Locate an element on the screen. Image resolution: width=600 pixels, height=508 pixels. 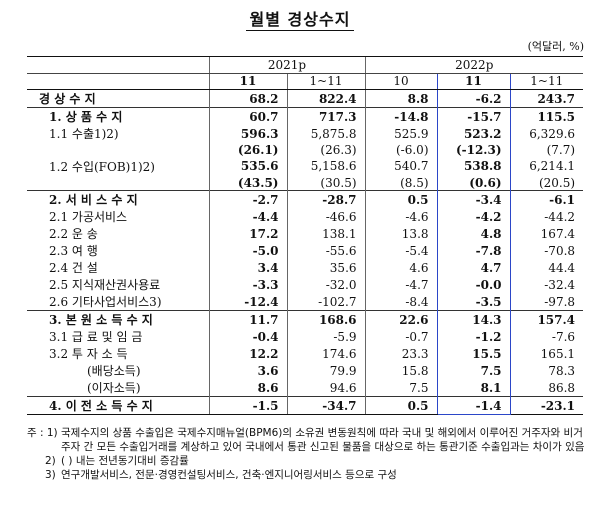
cell-2022-1-11: 243.7 is located at coordinates (556, 98).